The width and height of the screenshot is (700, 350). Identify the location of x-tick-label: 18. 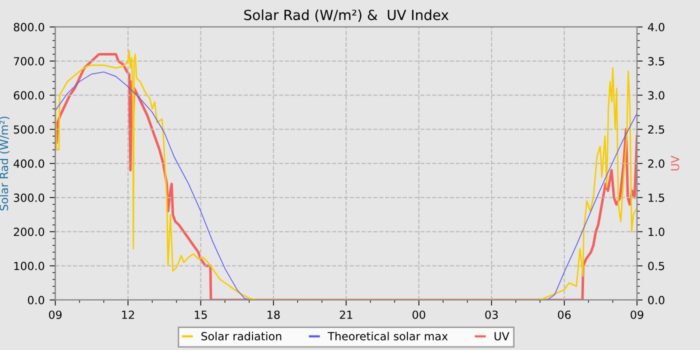
(274, 314).